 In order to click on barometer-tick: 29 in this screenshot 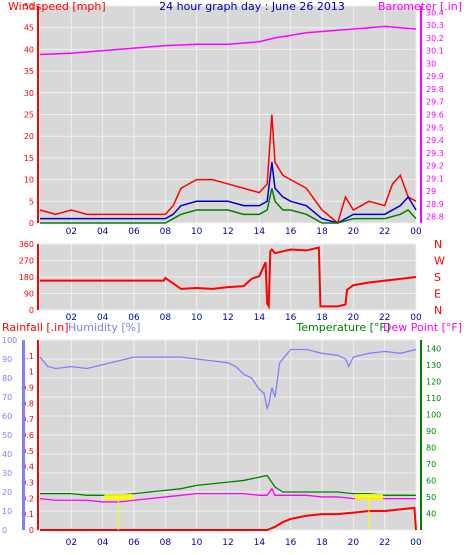, I will do `click(431, 191)`.